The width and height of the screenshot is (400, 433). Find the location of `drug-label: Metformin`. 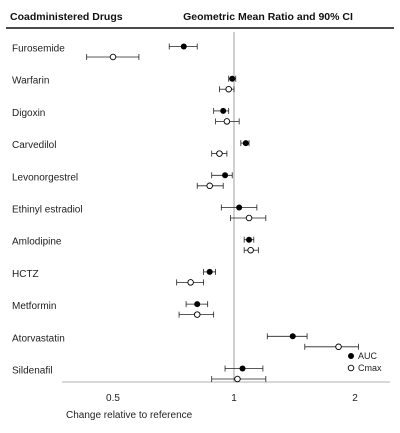

drug-label: Metformin is located at coordinates (34, 306).